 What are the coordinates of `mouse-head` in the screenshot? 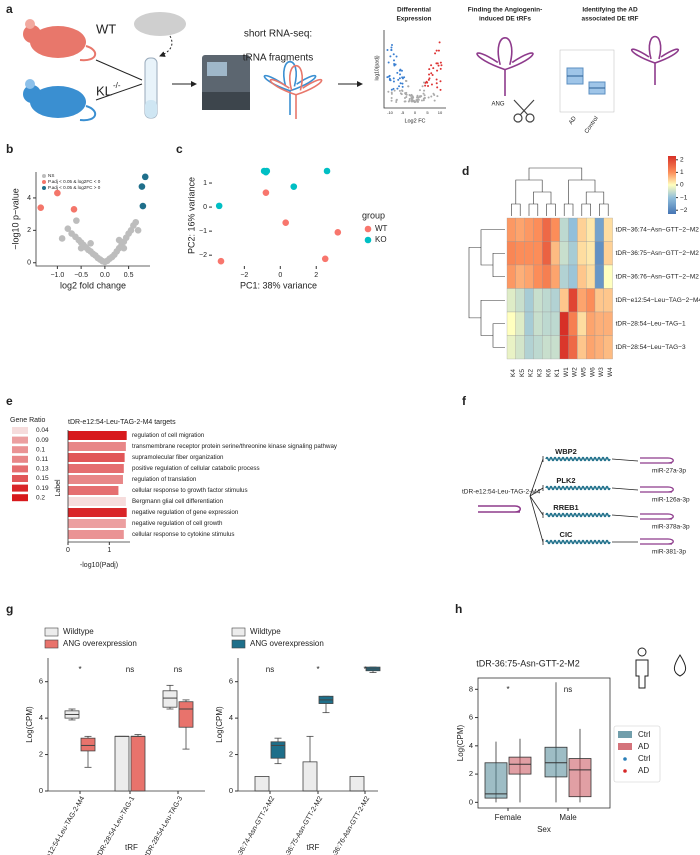 It's located at (32, 34).